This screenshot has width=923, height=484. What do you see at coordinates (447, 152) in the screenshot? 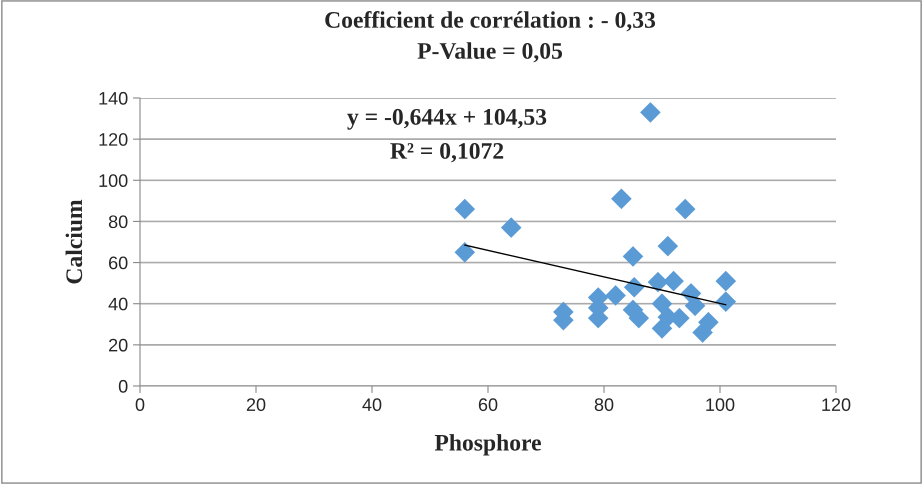
I see `annotation: R² = 0,1072` at bounding box center [447, 152].